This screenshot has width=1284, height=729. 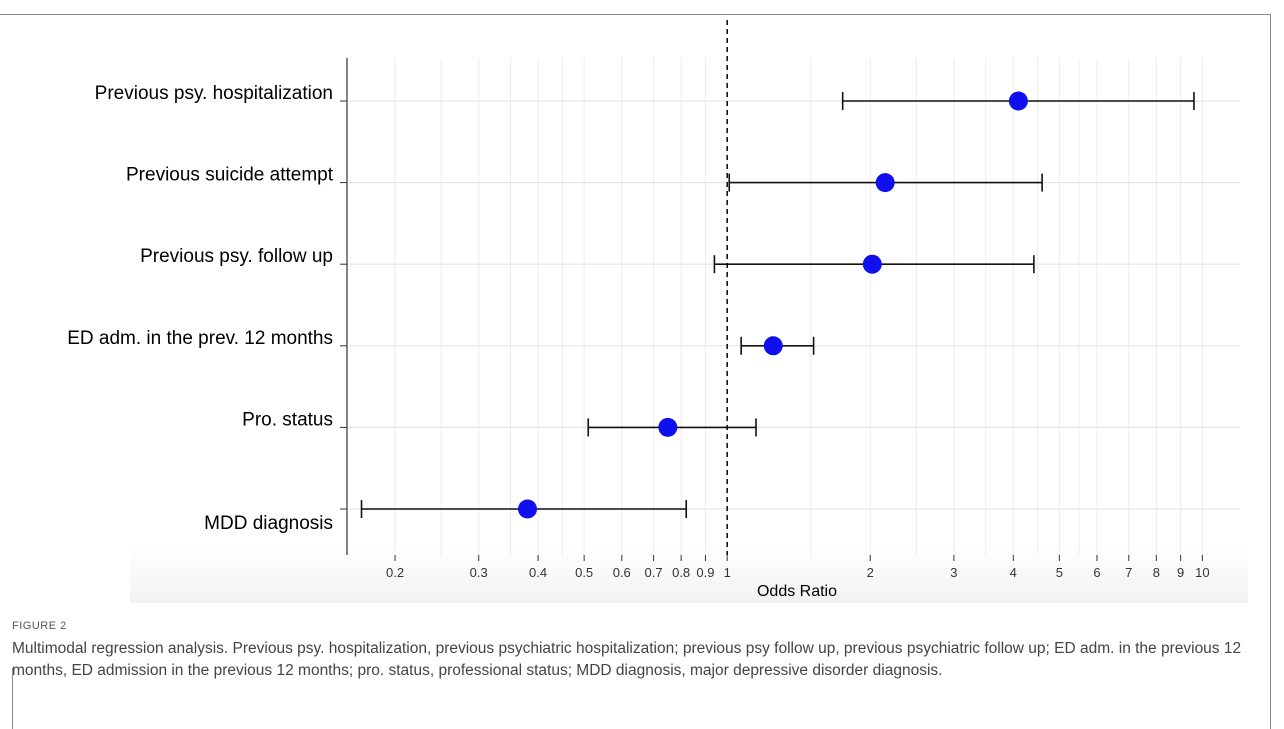 What do you see at coordinates (584, 572) in the screenshot?
I see `x-tick-label: 0.5` at bounding box center [584, 572].